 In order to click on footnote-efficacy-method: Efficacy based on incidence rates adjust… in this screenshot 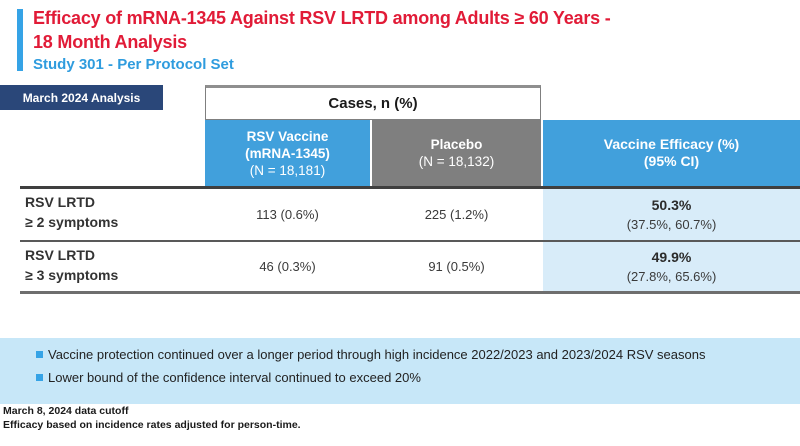, I will do `click(152, 425)`.